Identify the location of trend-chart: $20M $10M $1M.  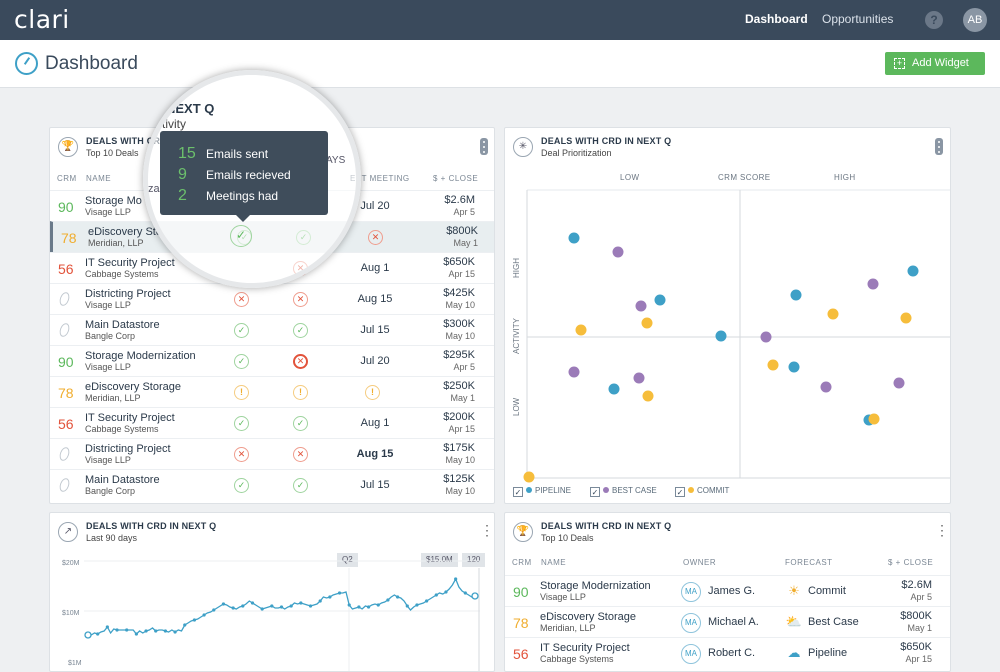
(271, 615).